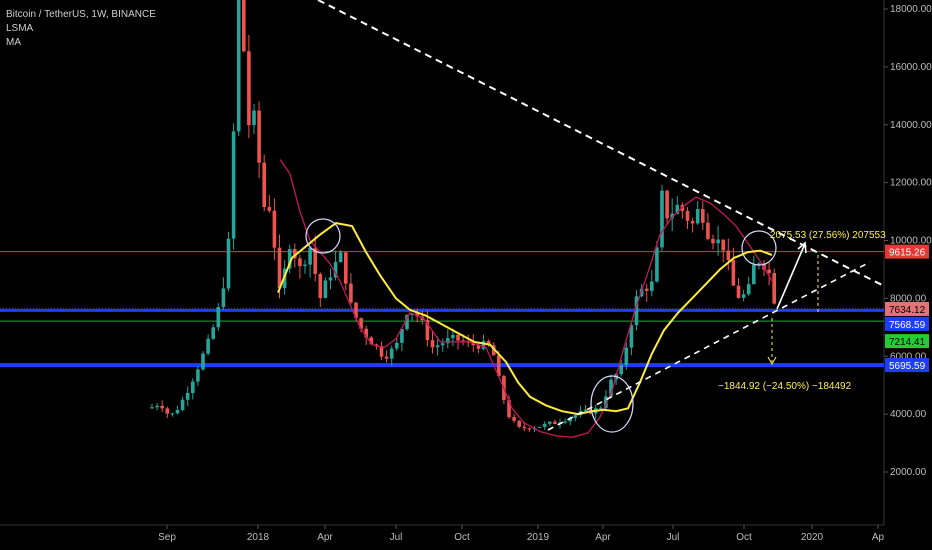  What do you see at coordinates (911, 67) in the screenshot?
I see `y-tick-label: 16000.00` at bounding box center [911, 67].